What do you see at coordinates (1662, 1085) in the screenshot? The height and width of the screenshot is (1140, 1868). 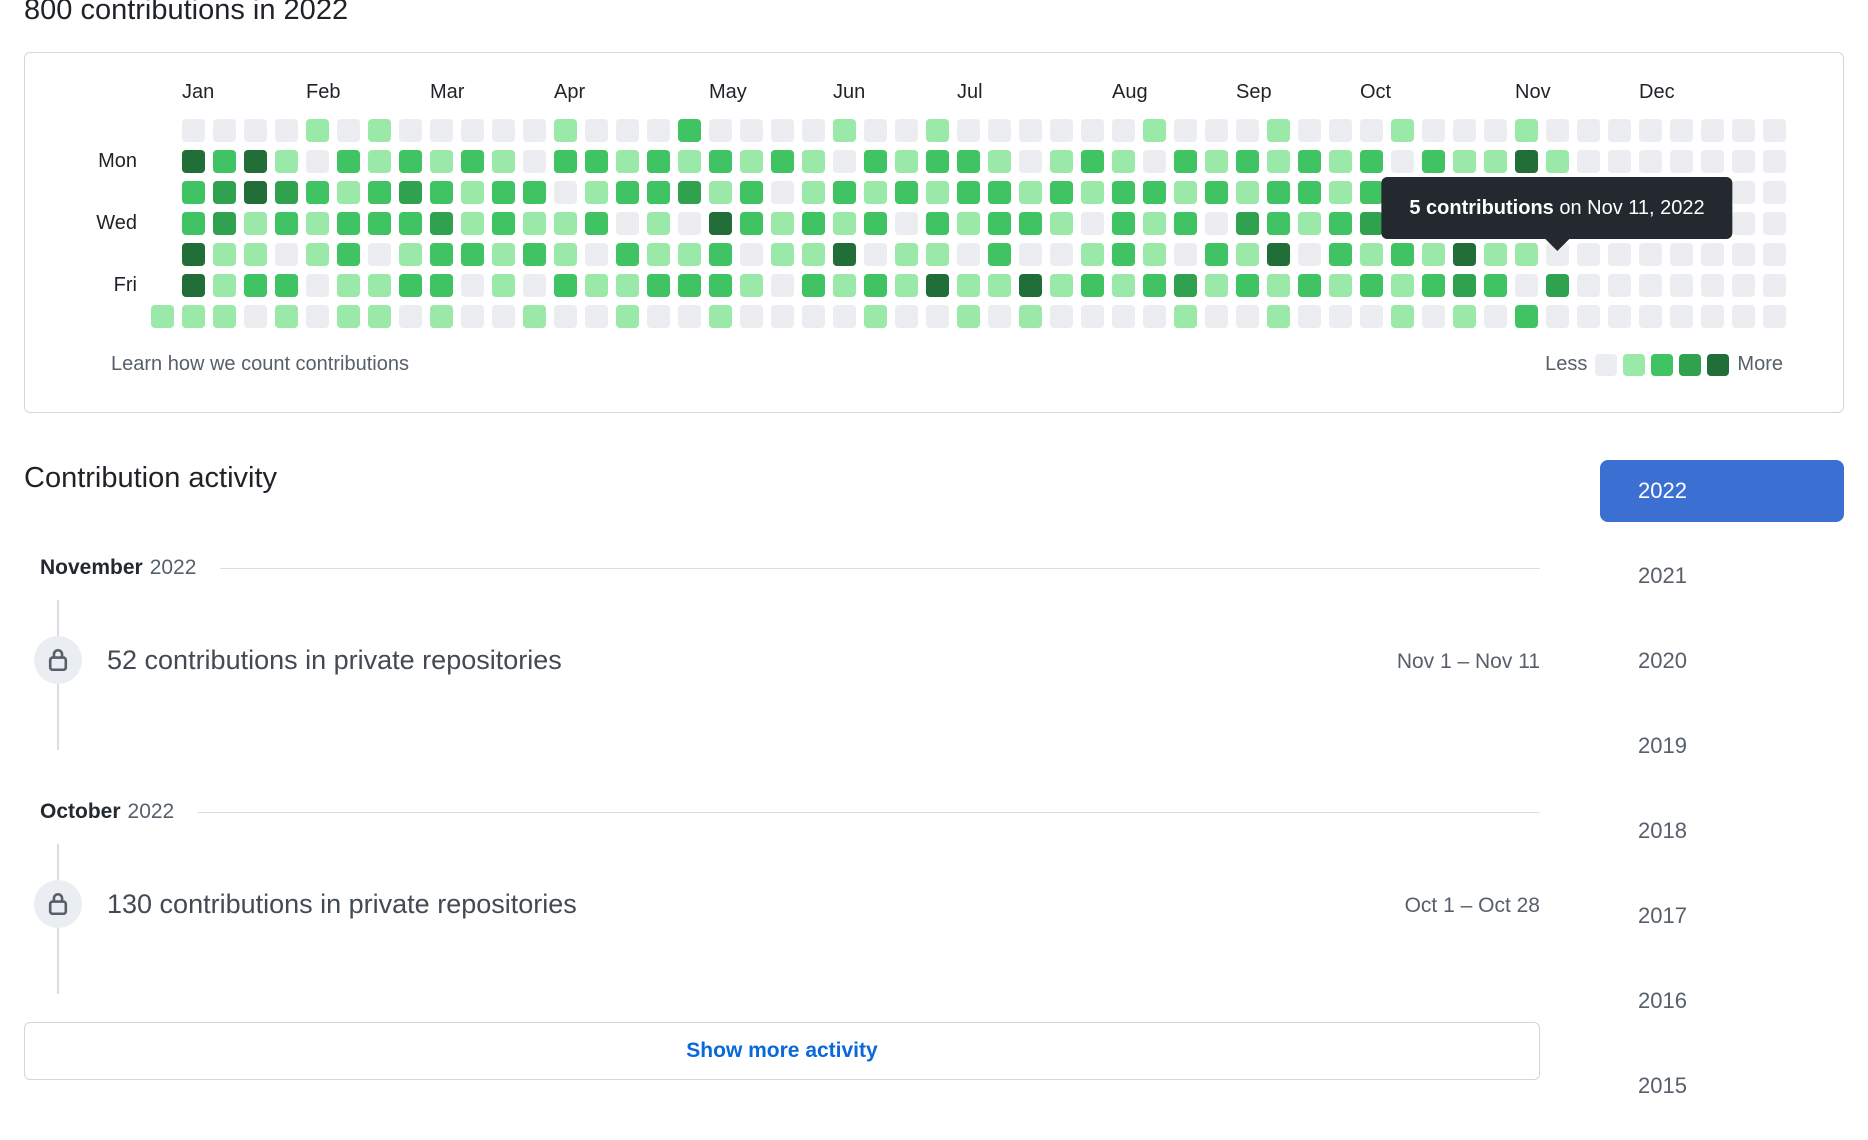 I see `year-item-2015: 2015` at bounding box center [1662, 1085].